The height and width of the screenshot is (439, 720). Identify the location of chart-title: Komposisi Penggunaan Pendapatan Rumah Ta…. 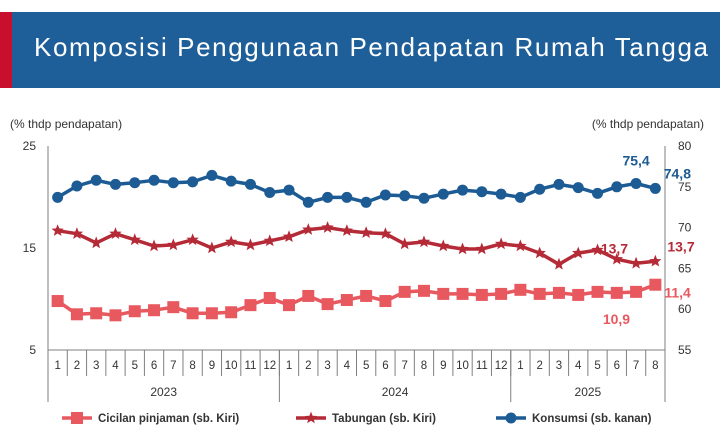
(372, 47).